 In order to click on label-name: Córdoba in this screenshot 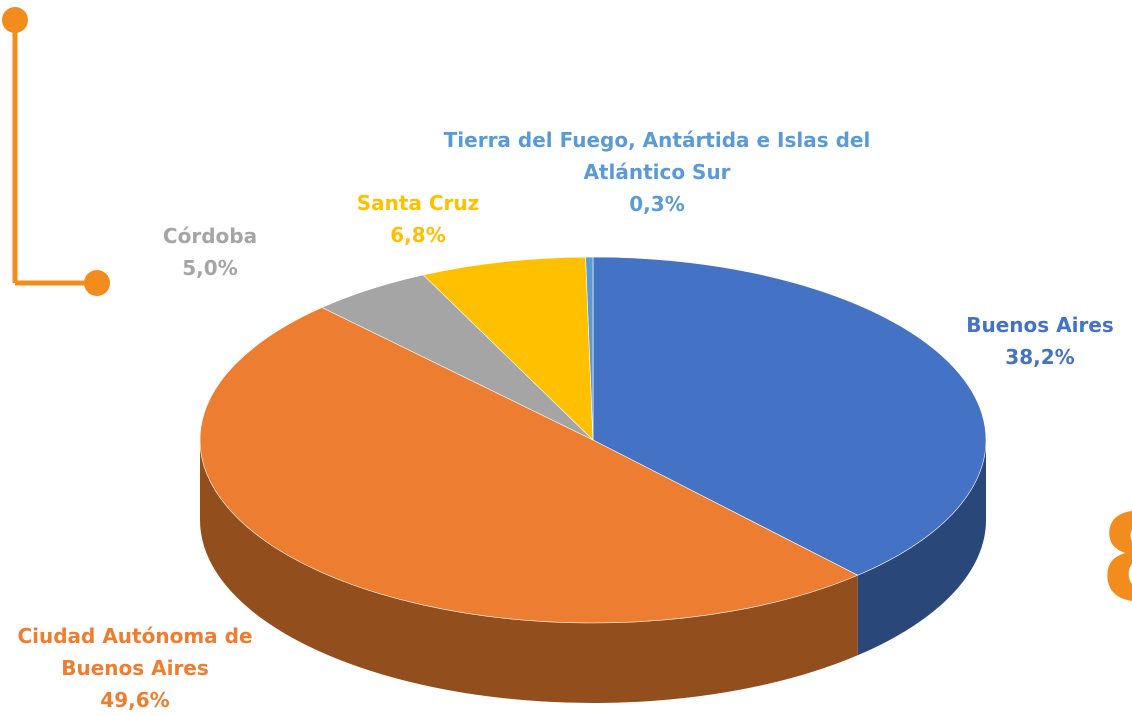, I will do `click(210, 236)`.